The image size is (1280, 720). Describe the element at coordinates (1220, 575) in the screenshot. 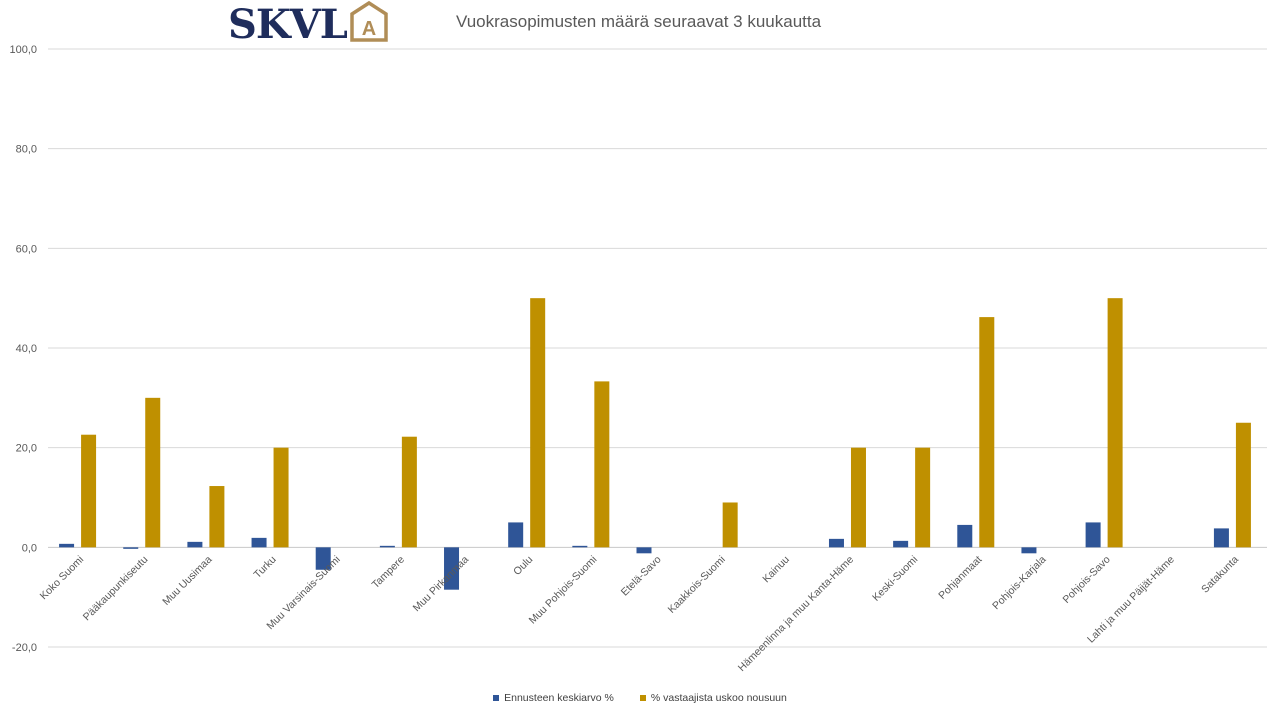

I see `category-label: Satakunta` at that location.